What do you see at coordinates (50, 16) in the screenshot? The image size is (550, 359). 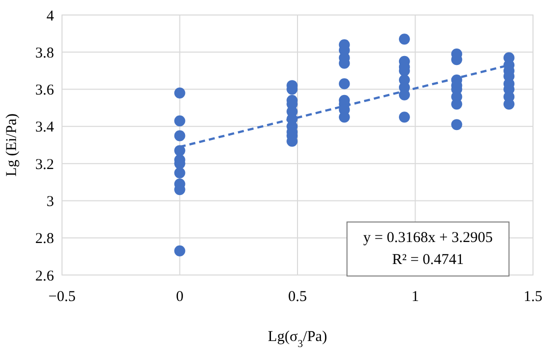 I see `y-tick-label: 4` at bounding box center [50, 16].